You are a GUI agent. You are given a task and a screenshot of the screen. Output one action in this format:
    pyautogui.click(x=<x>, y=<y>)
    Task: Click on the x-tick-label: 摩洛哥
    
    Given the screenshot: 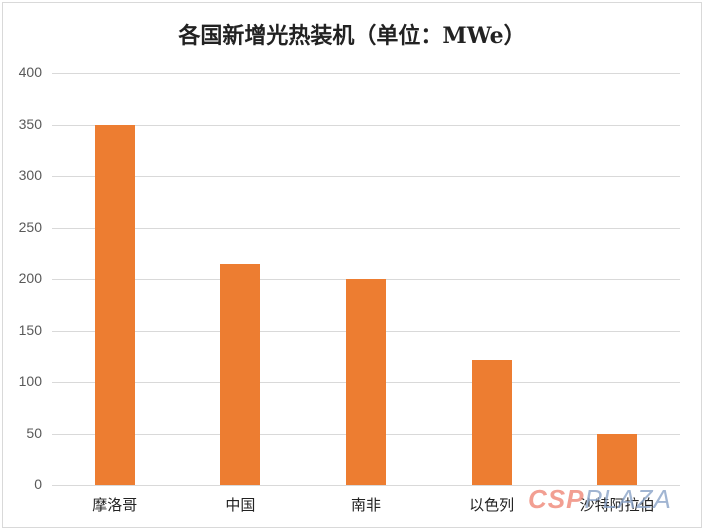 What is the action you would take?
    pyautogui.click(x=115, y=505)
    